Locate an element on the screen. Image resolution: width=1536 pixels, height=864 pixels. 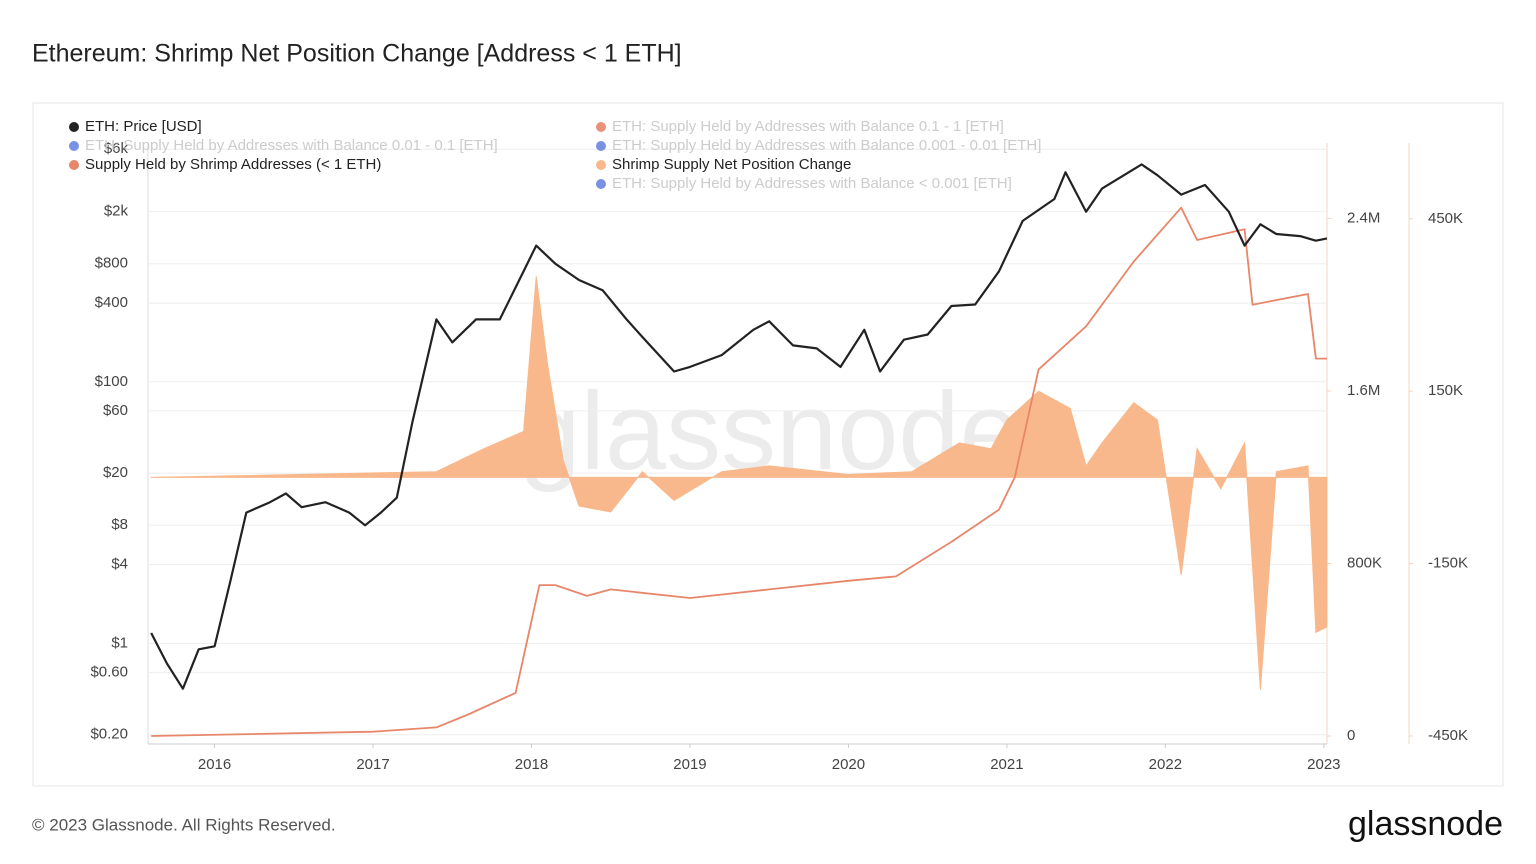
y-tick-label: $0.60 is located at coordinates (109, 671).